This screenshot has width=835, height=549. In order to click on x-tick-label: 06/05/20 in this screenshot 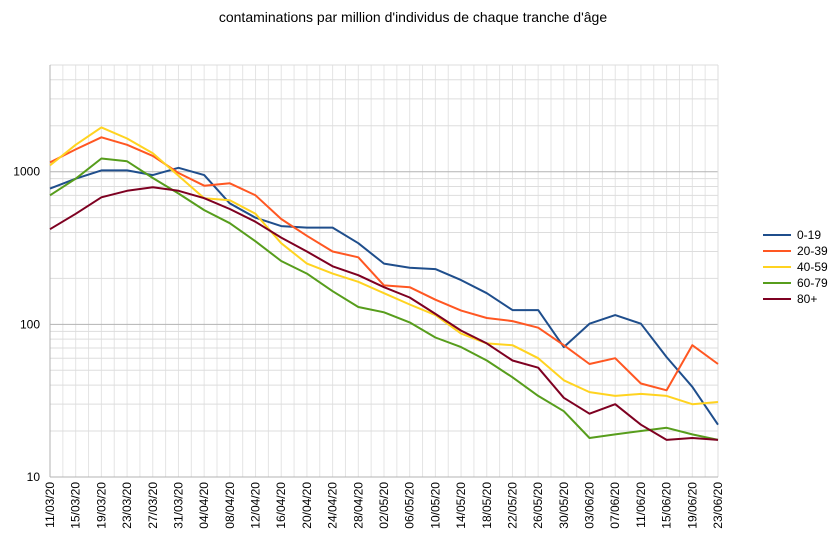, I will do `click(410, 505)`.